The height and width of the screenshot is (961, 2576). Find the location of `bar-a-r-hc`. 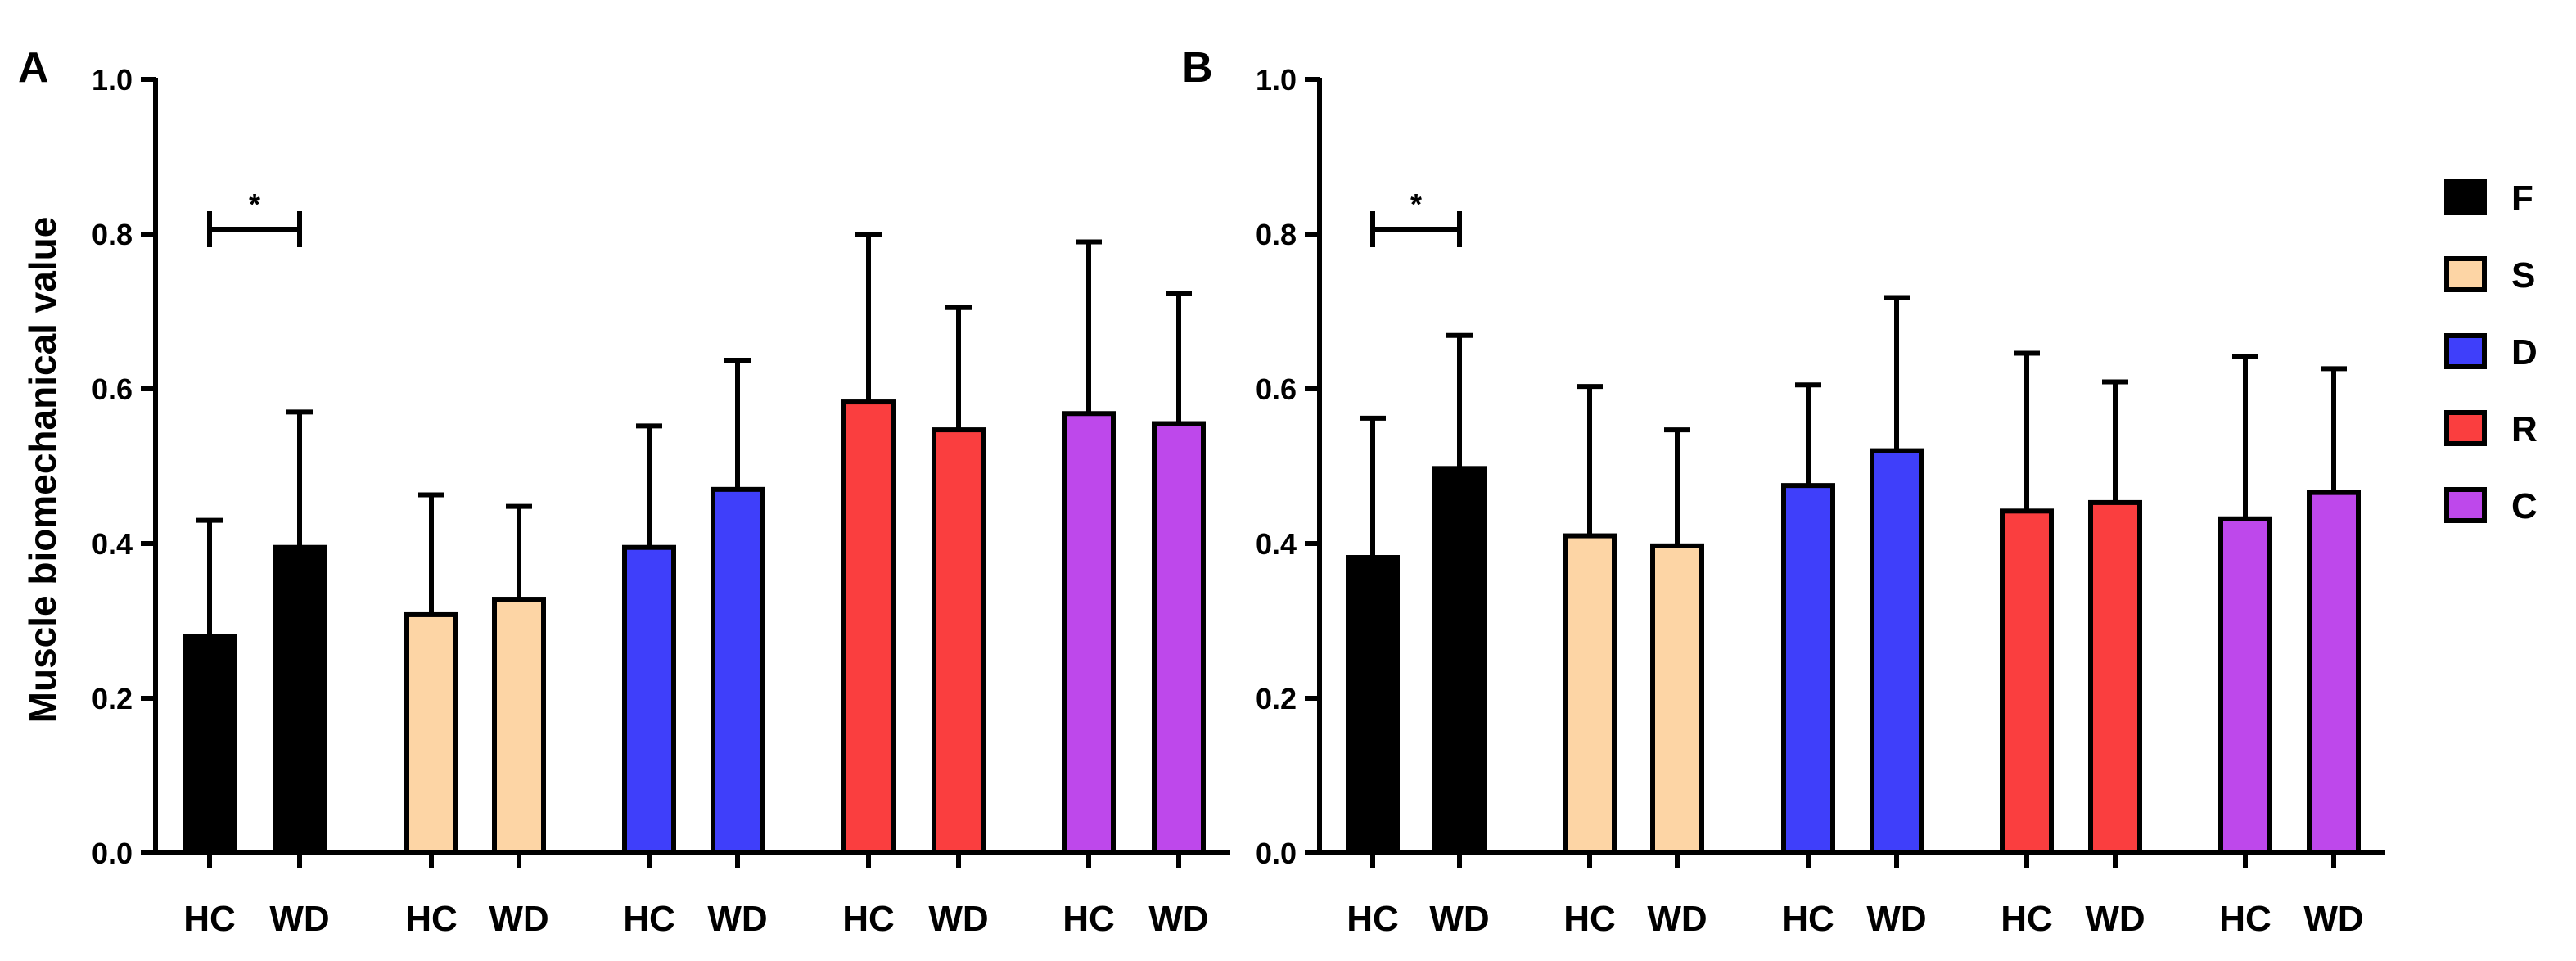

bar-a-r-hc is located at coordinates (868, 627).